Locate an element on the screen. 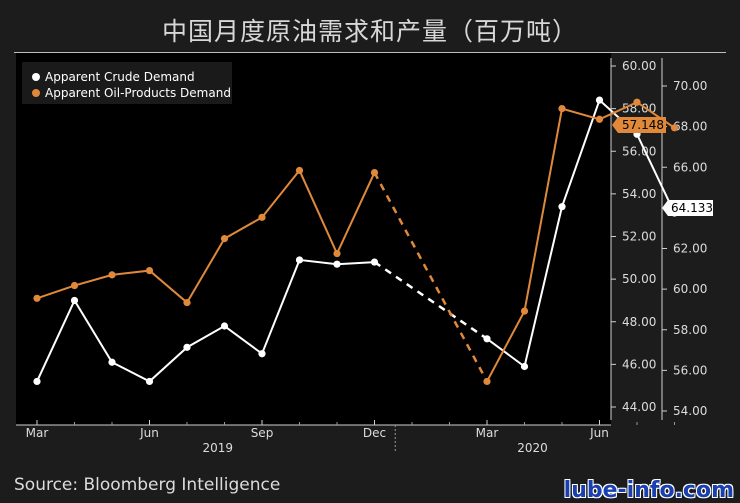  watermark-logo: lube-info.com is located at coordinates (648, 490).